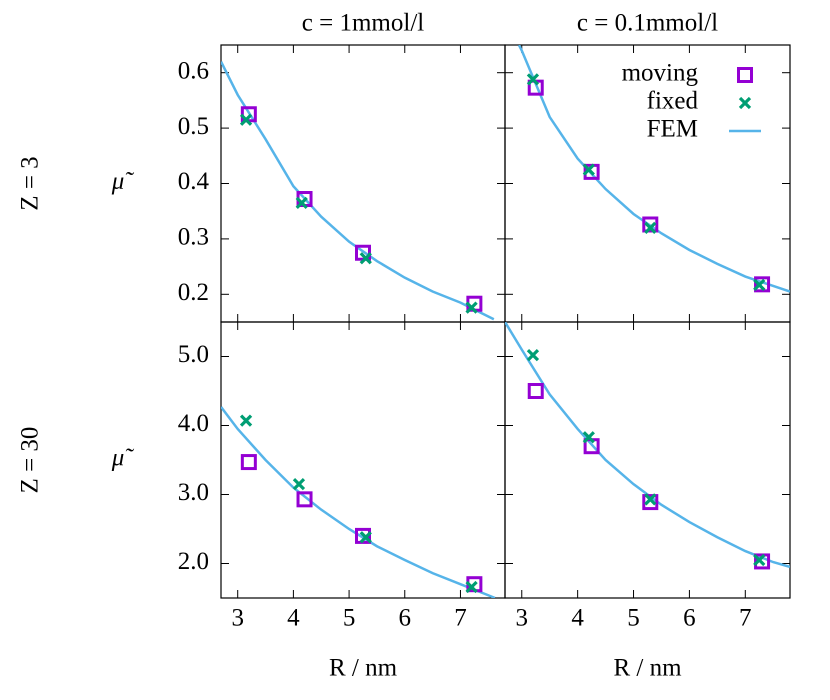 The width and height of the screenshot is (830, 700). Describe the element at coordinates (193, 237) in the screenshot. I see `y-tick-label: 0.3` at that location.